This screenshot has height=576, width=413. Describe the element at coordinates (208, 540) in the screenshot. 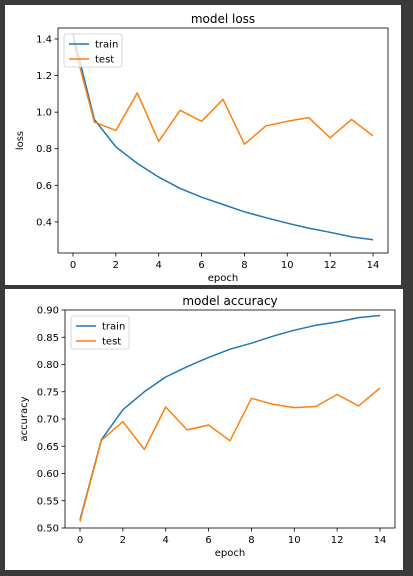

I see `accuracy-x-tick-label: 6` at that location.